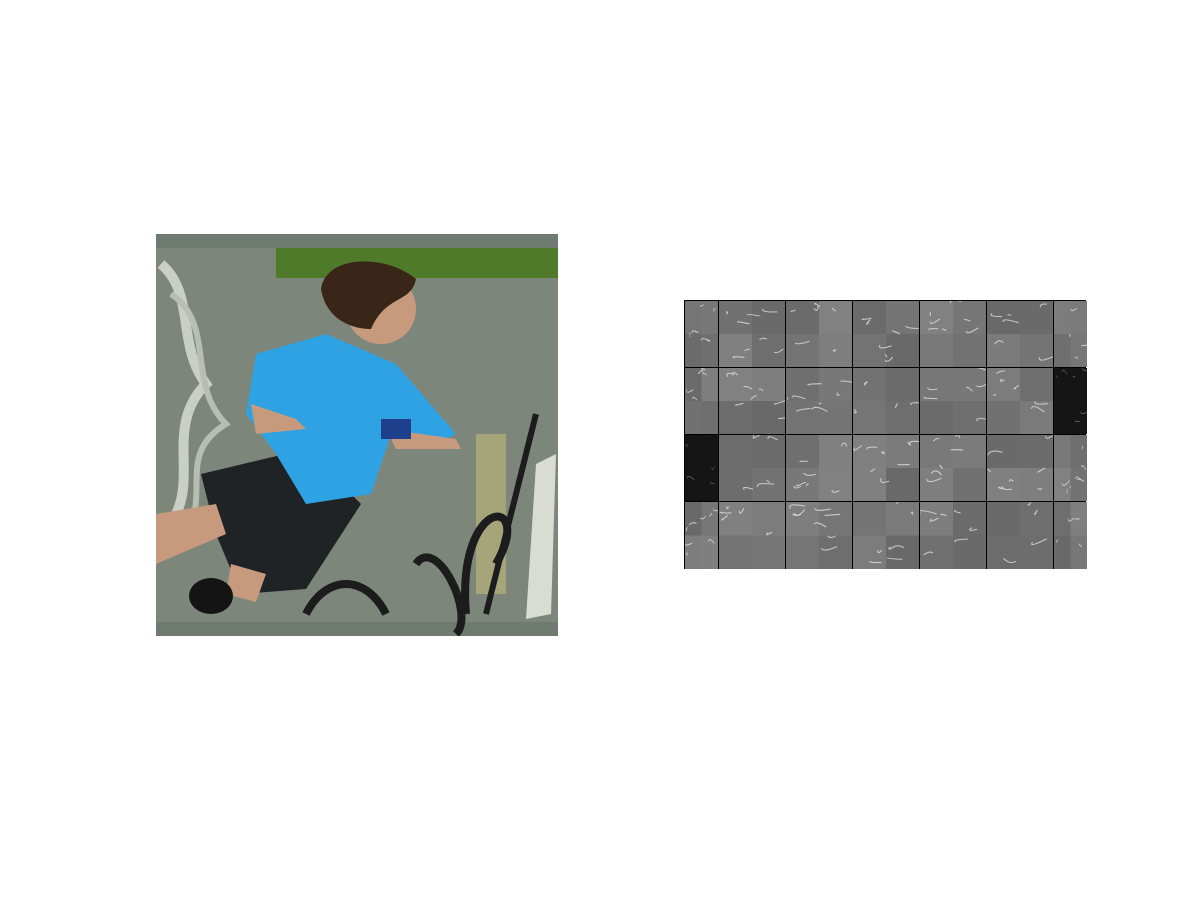  I want to click on photo-illustration, so click(357, 435).